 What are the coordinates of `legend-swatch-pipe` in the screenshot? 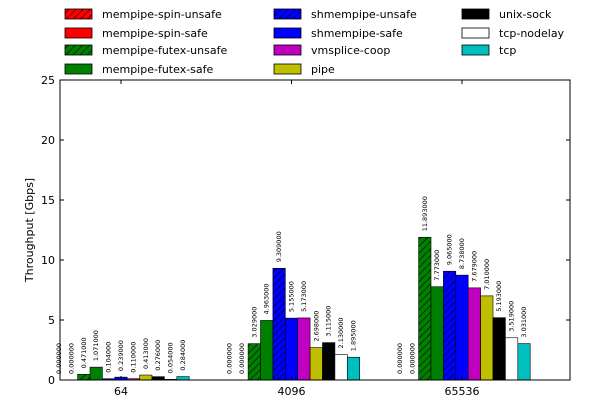 It's located at (287, 69).